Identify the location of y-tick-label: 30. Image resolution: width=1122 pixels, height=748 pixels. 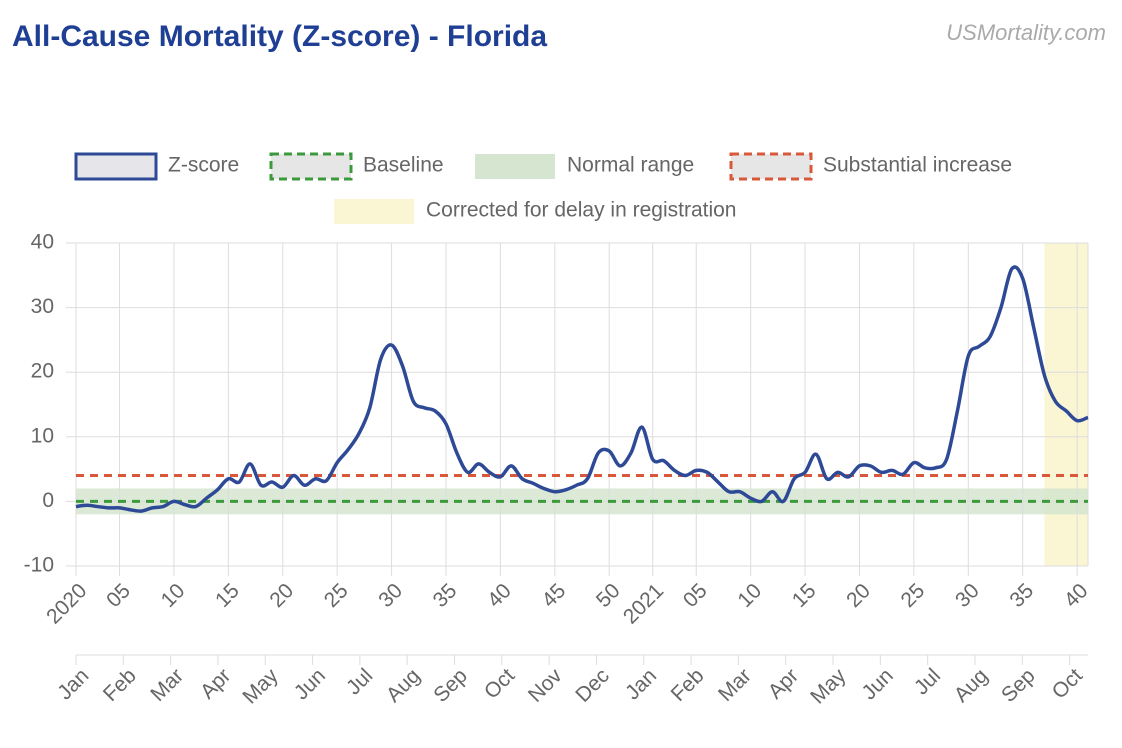
(42, 306).